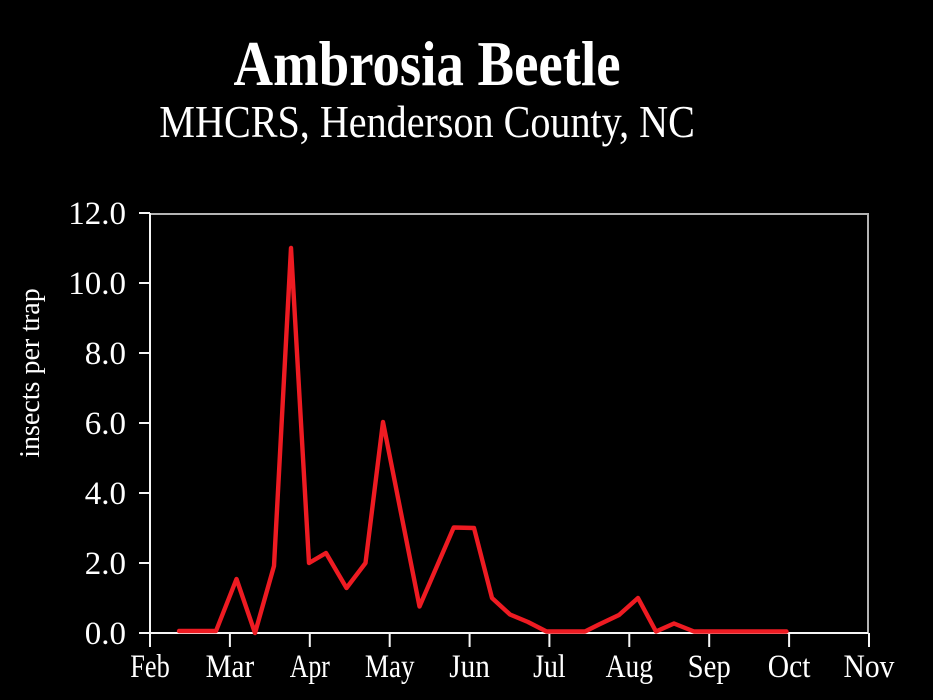  I want to click on svg-text: Nov, so click(869, 667).